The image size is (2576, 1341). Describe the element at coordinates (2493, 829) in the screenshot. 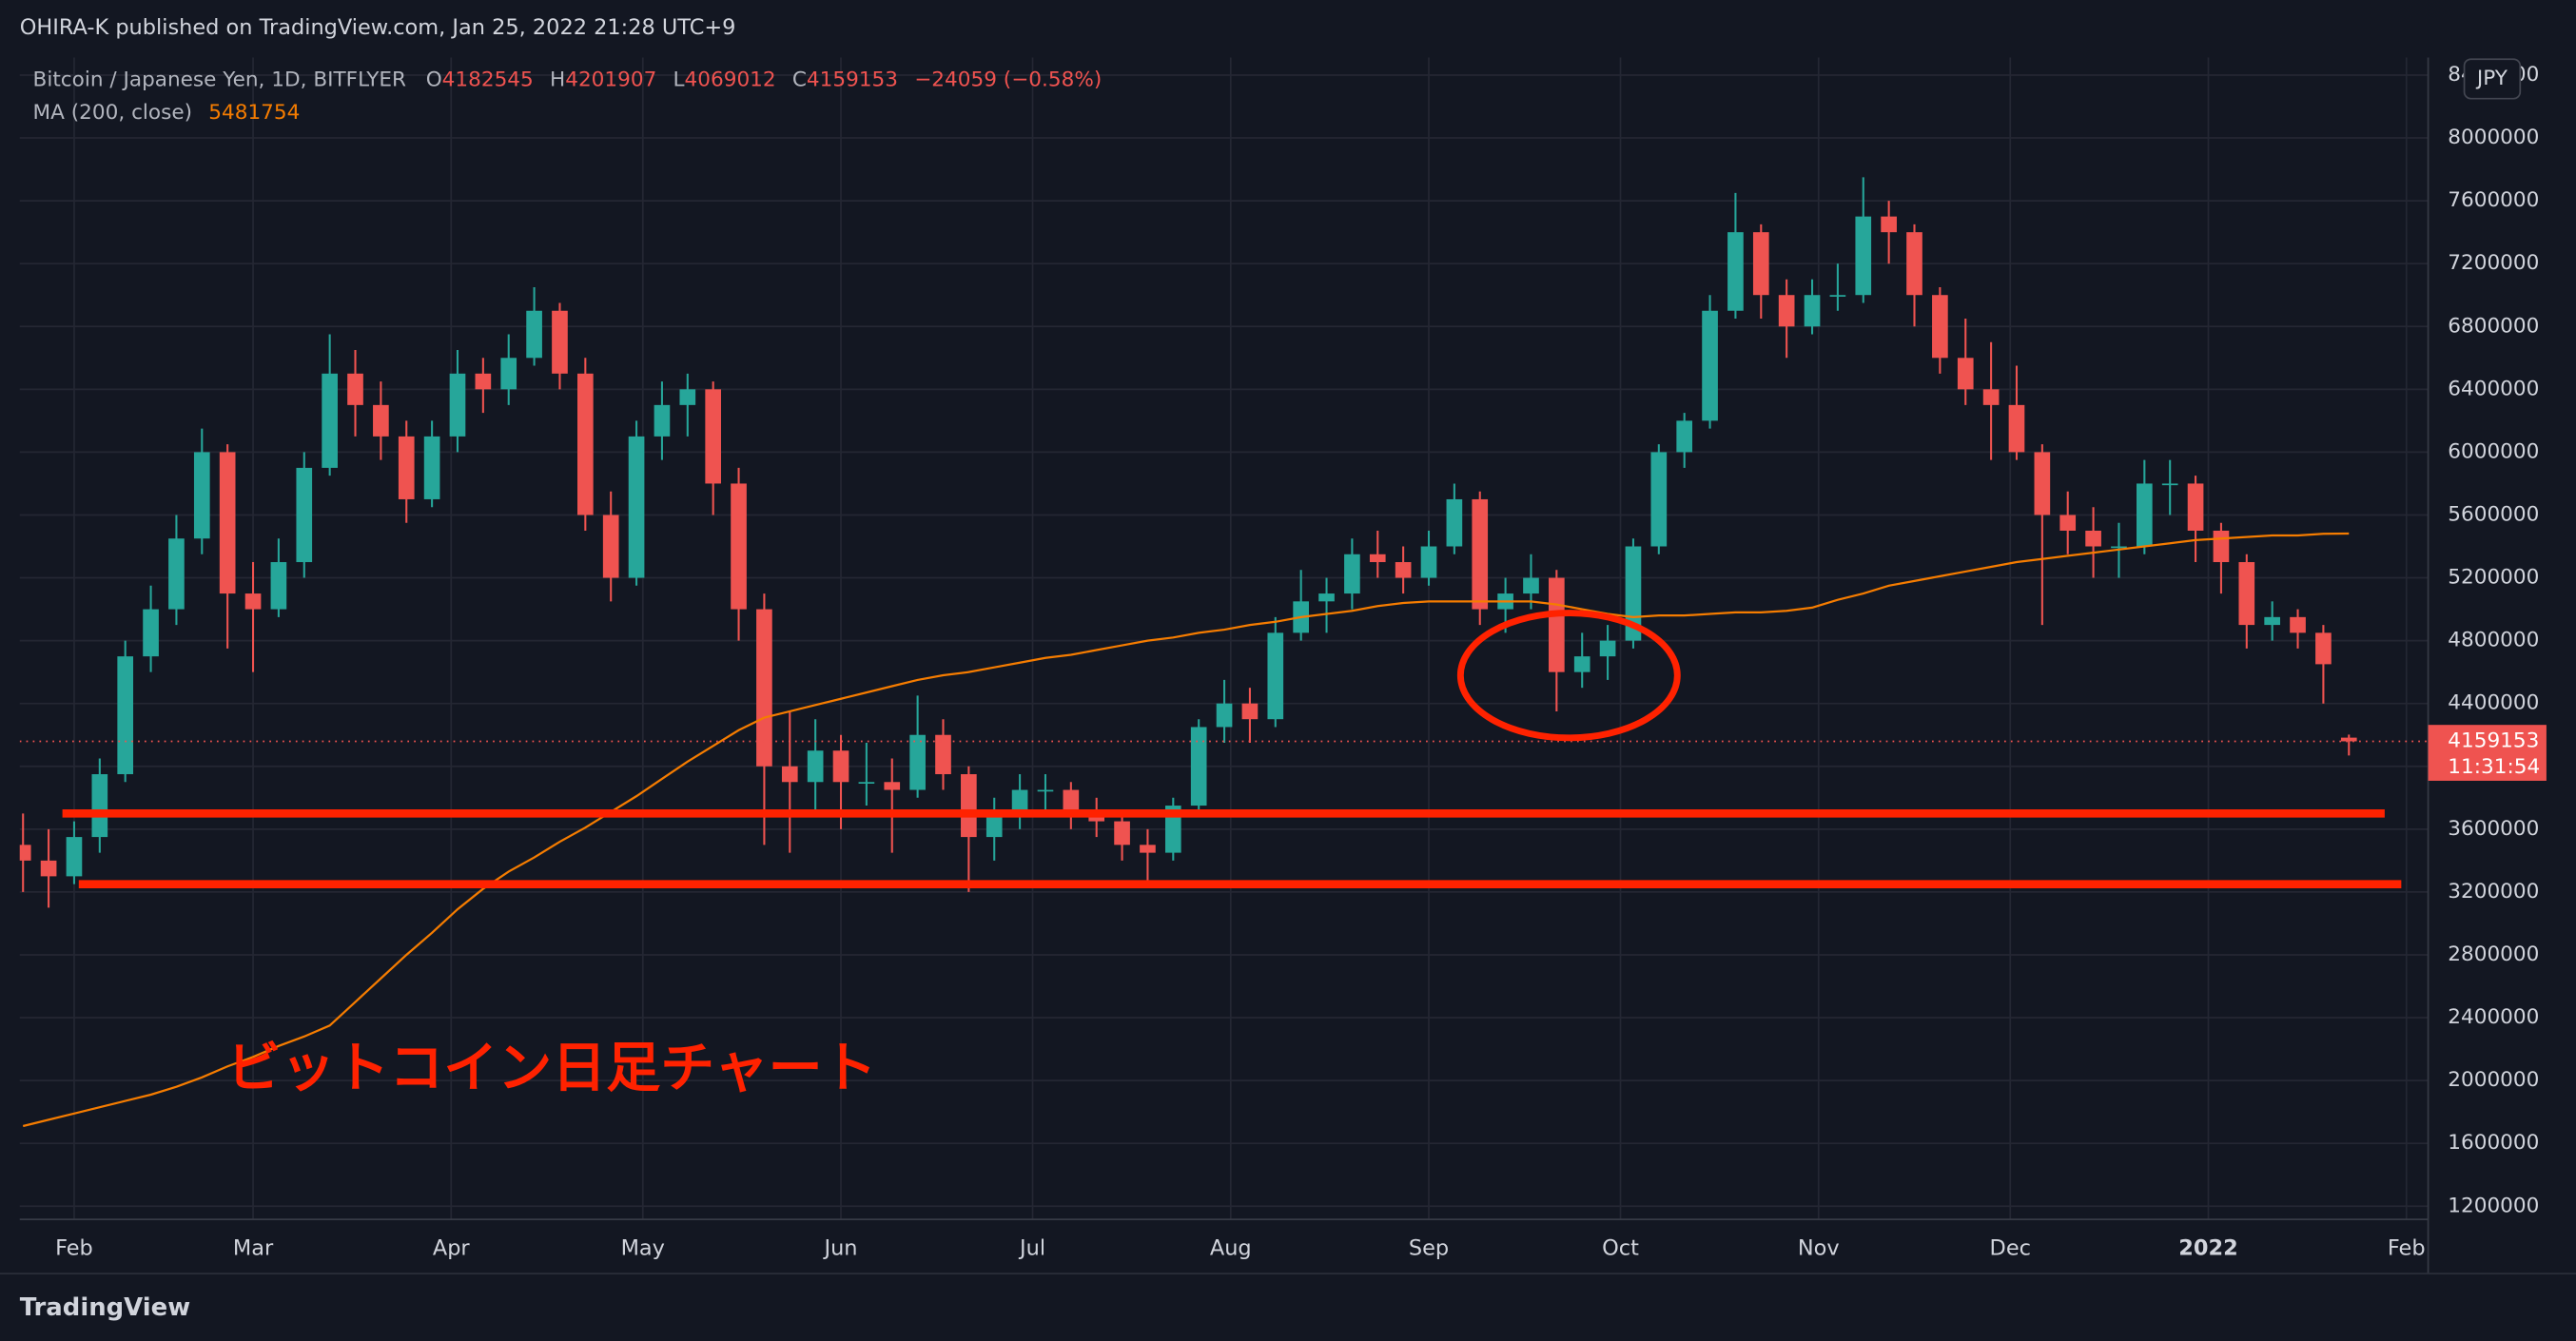

I see `y-tick-label: 3600000` at that location.